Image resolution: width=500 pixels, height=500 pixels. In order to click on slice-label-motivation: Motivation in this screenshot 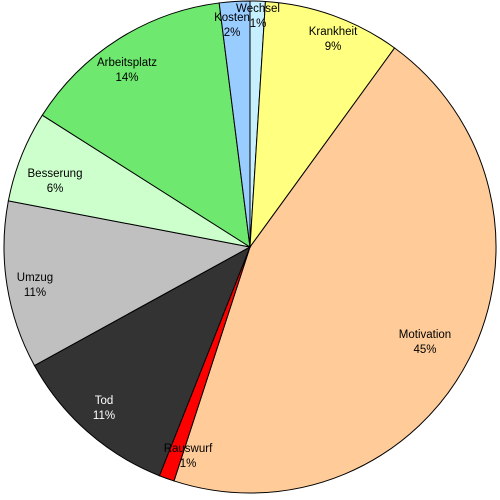, I will do `click(425, 335)`.